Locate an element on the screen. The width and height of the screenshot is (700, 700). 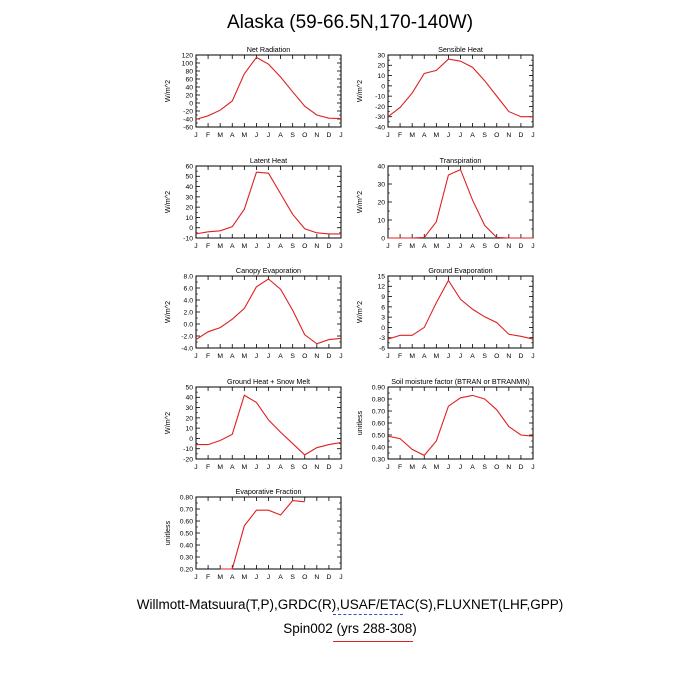
y-tick-label: 30 is located at coordinates (381, 184).